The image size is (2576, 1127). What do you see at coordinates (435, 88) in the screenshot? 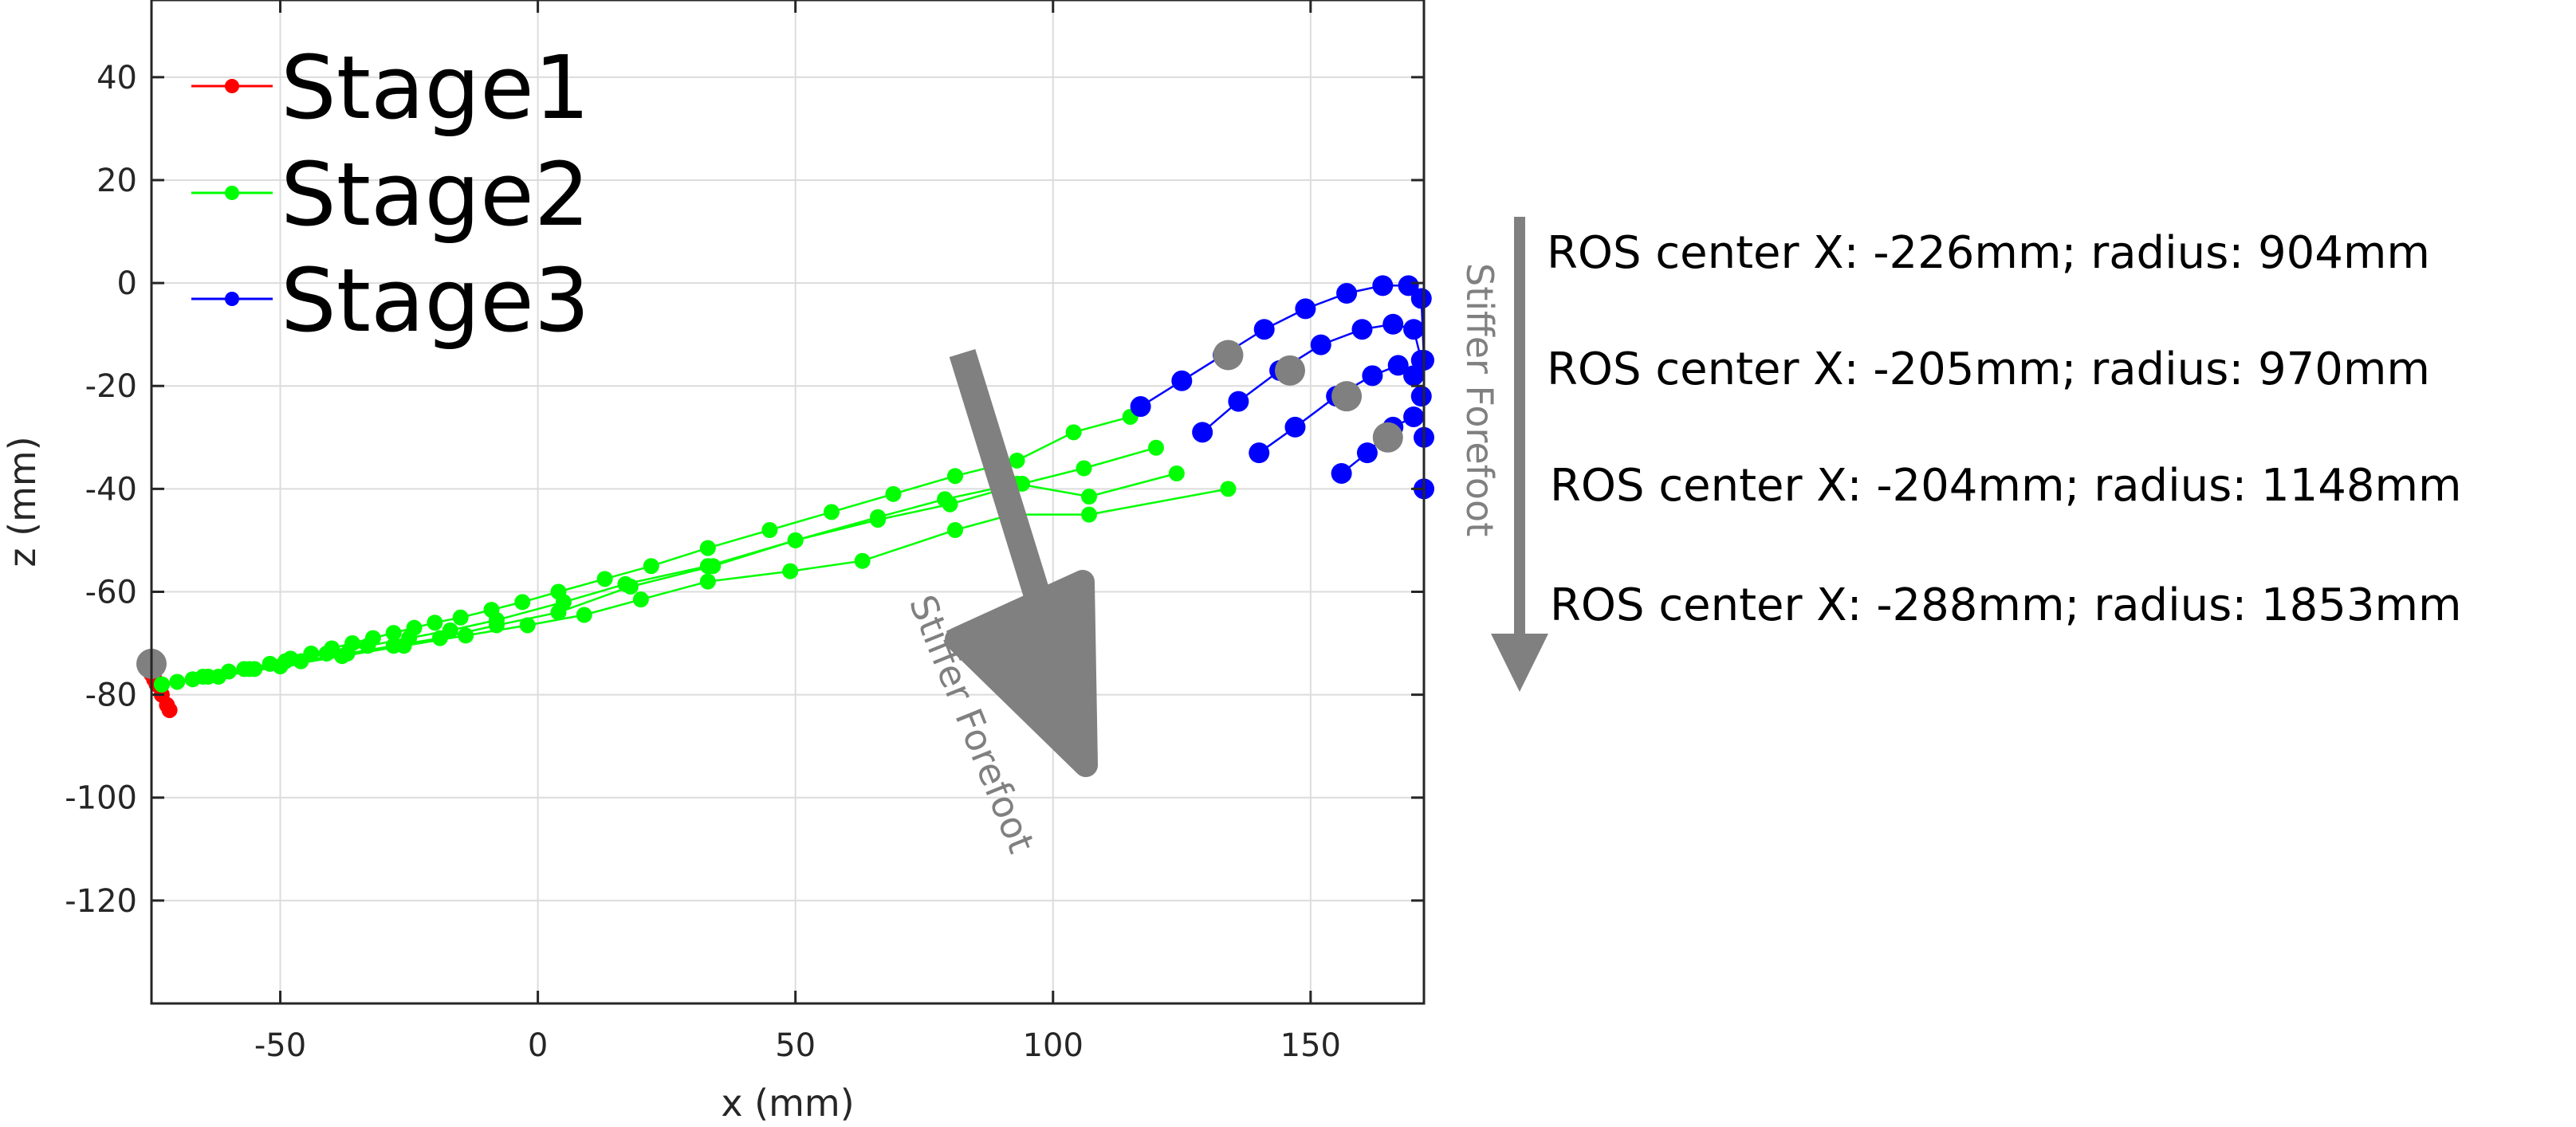
I see `legend-label: Stage1` at bounding box center [435, 88].